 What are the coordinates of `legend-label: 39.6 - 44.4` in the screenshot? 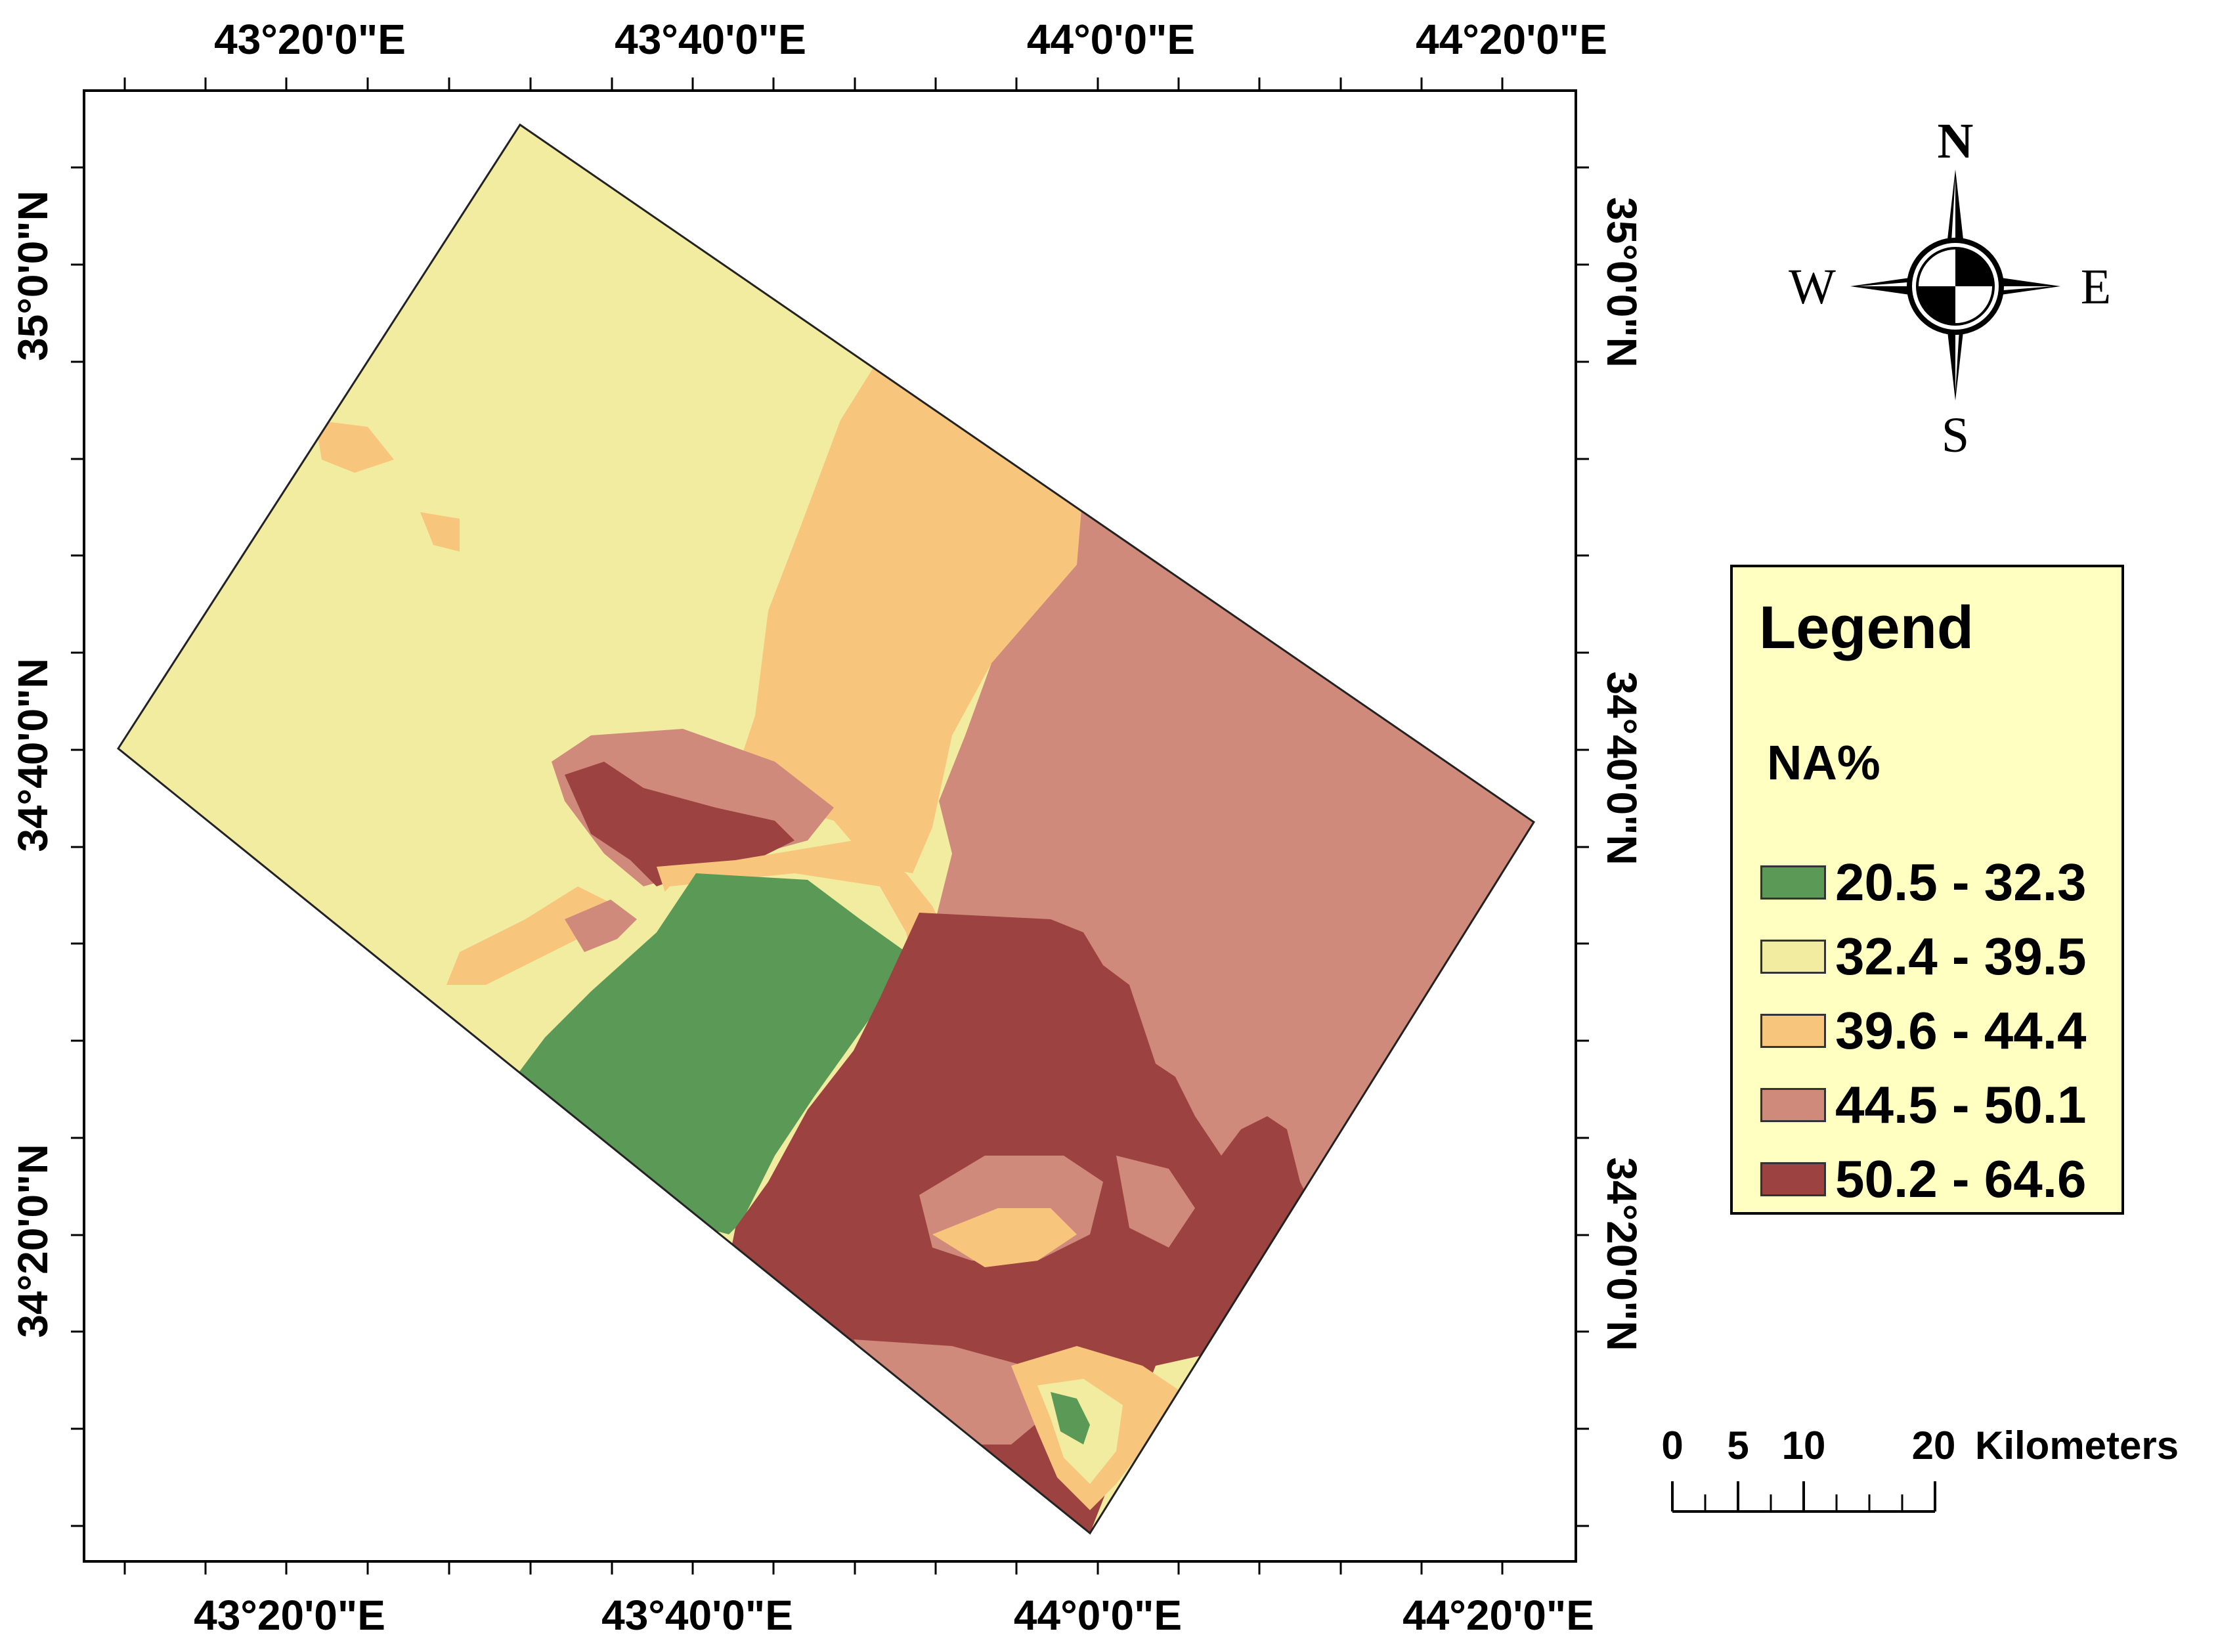 It's located at (1961, 1030).